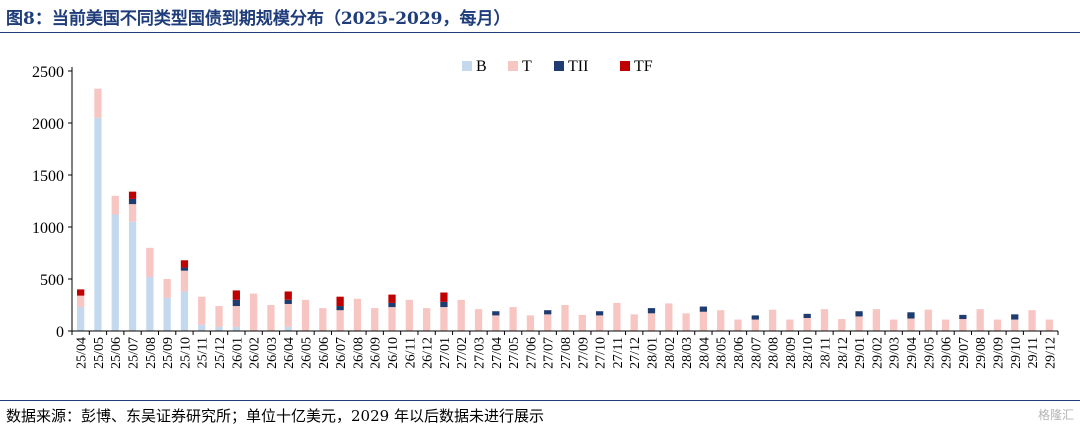  What do you see at coordinates (540, 32) in the screenshot?
I see `title-divider` at bounding box center [540, 32].